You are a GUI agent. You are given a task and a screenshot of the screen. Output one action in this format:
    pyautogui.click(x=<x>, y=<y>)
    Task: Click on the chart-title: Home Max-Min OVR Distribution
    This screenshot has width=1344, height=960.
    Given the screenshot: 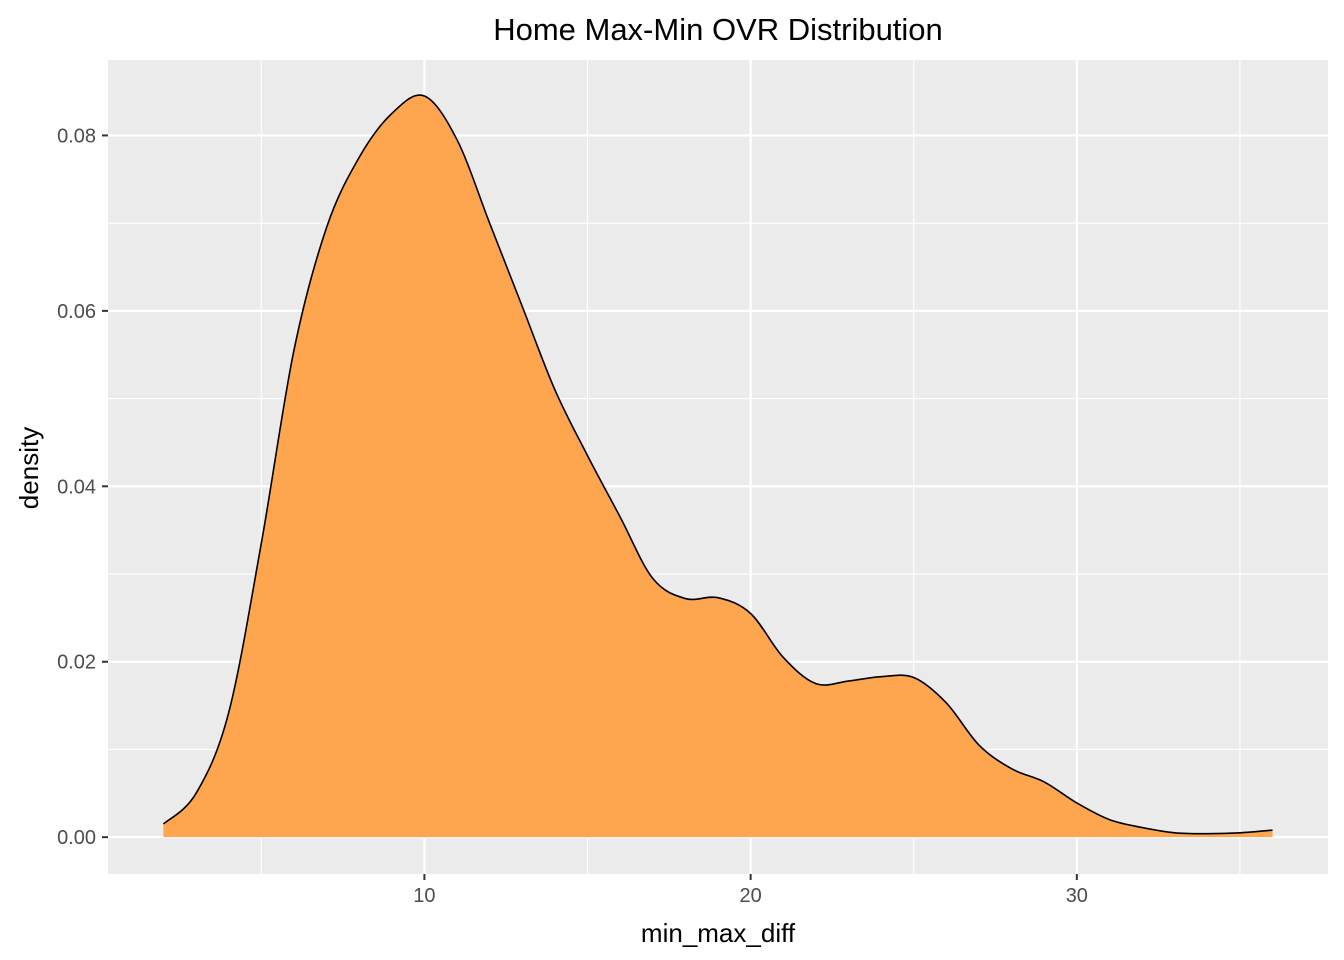 What is the action you would take?
    pyautogui.click(x=718, y=29)
    